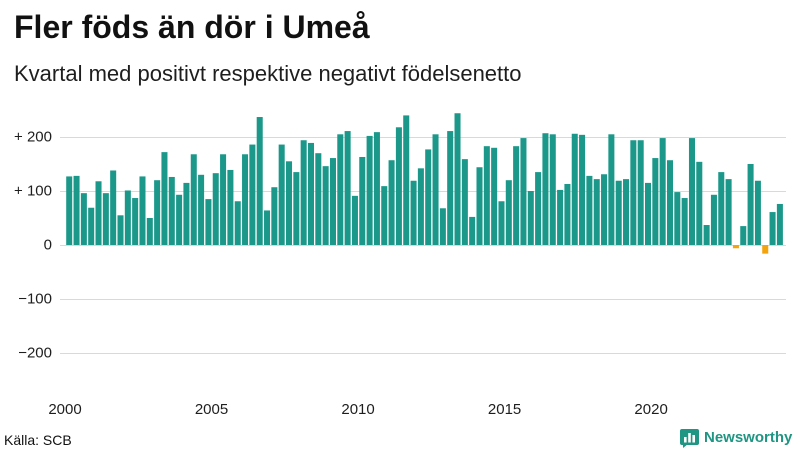 The height and width of the screenshot is (450, 800). Describe the element at coordinates (689, 438) in the screenshot. I see `newsworthy-bar-chart-icon` at that location.